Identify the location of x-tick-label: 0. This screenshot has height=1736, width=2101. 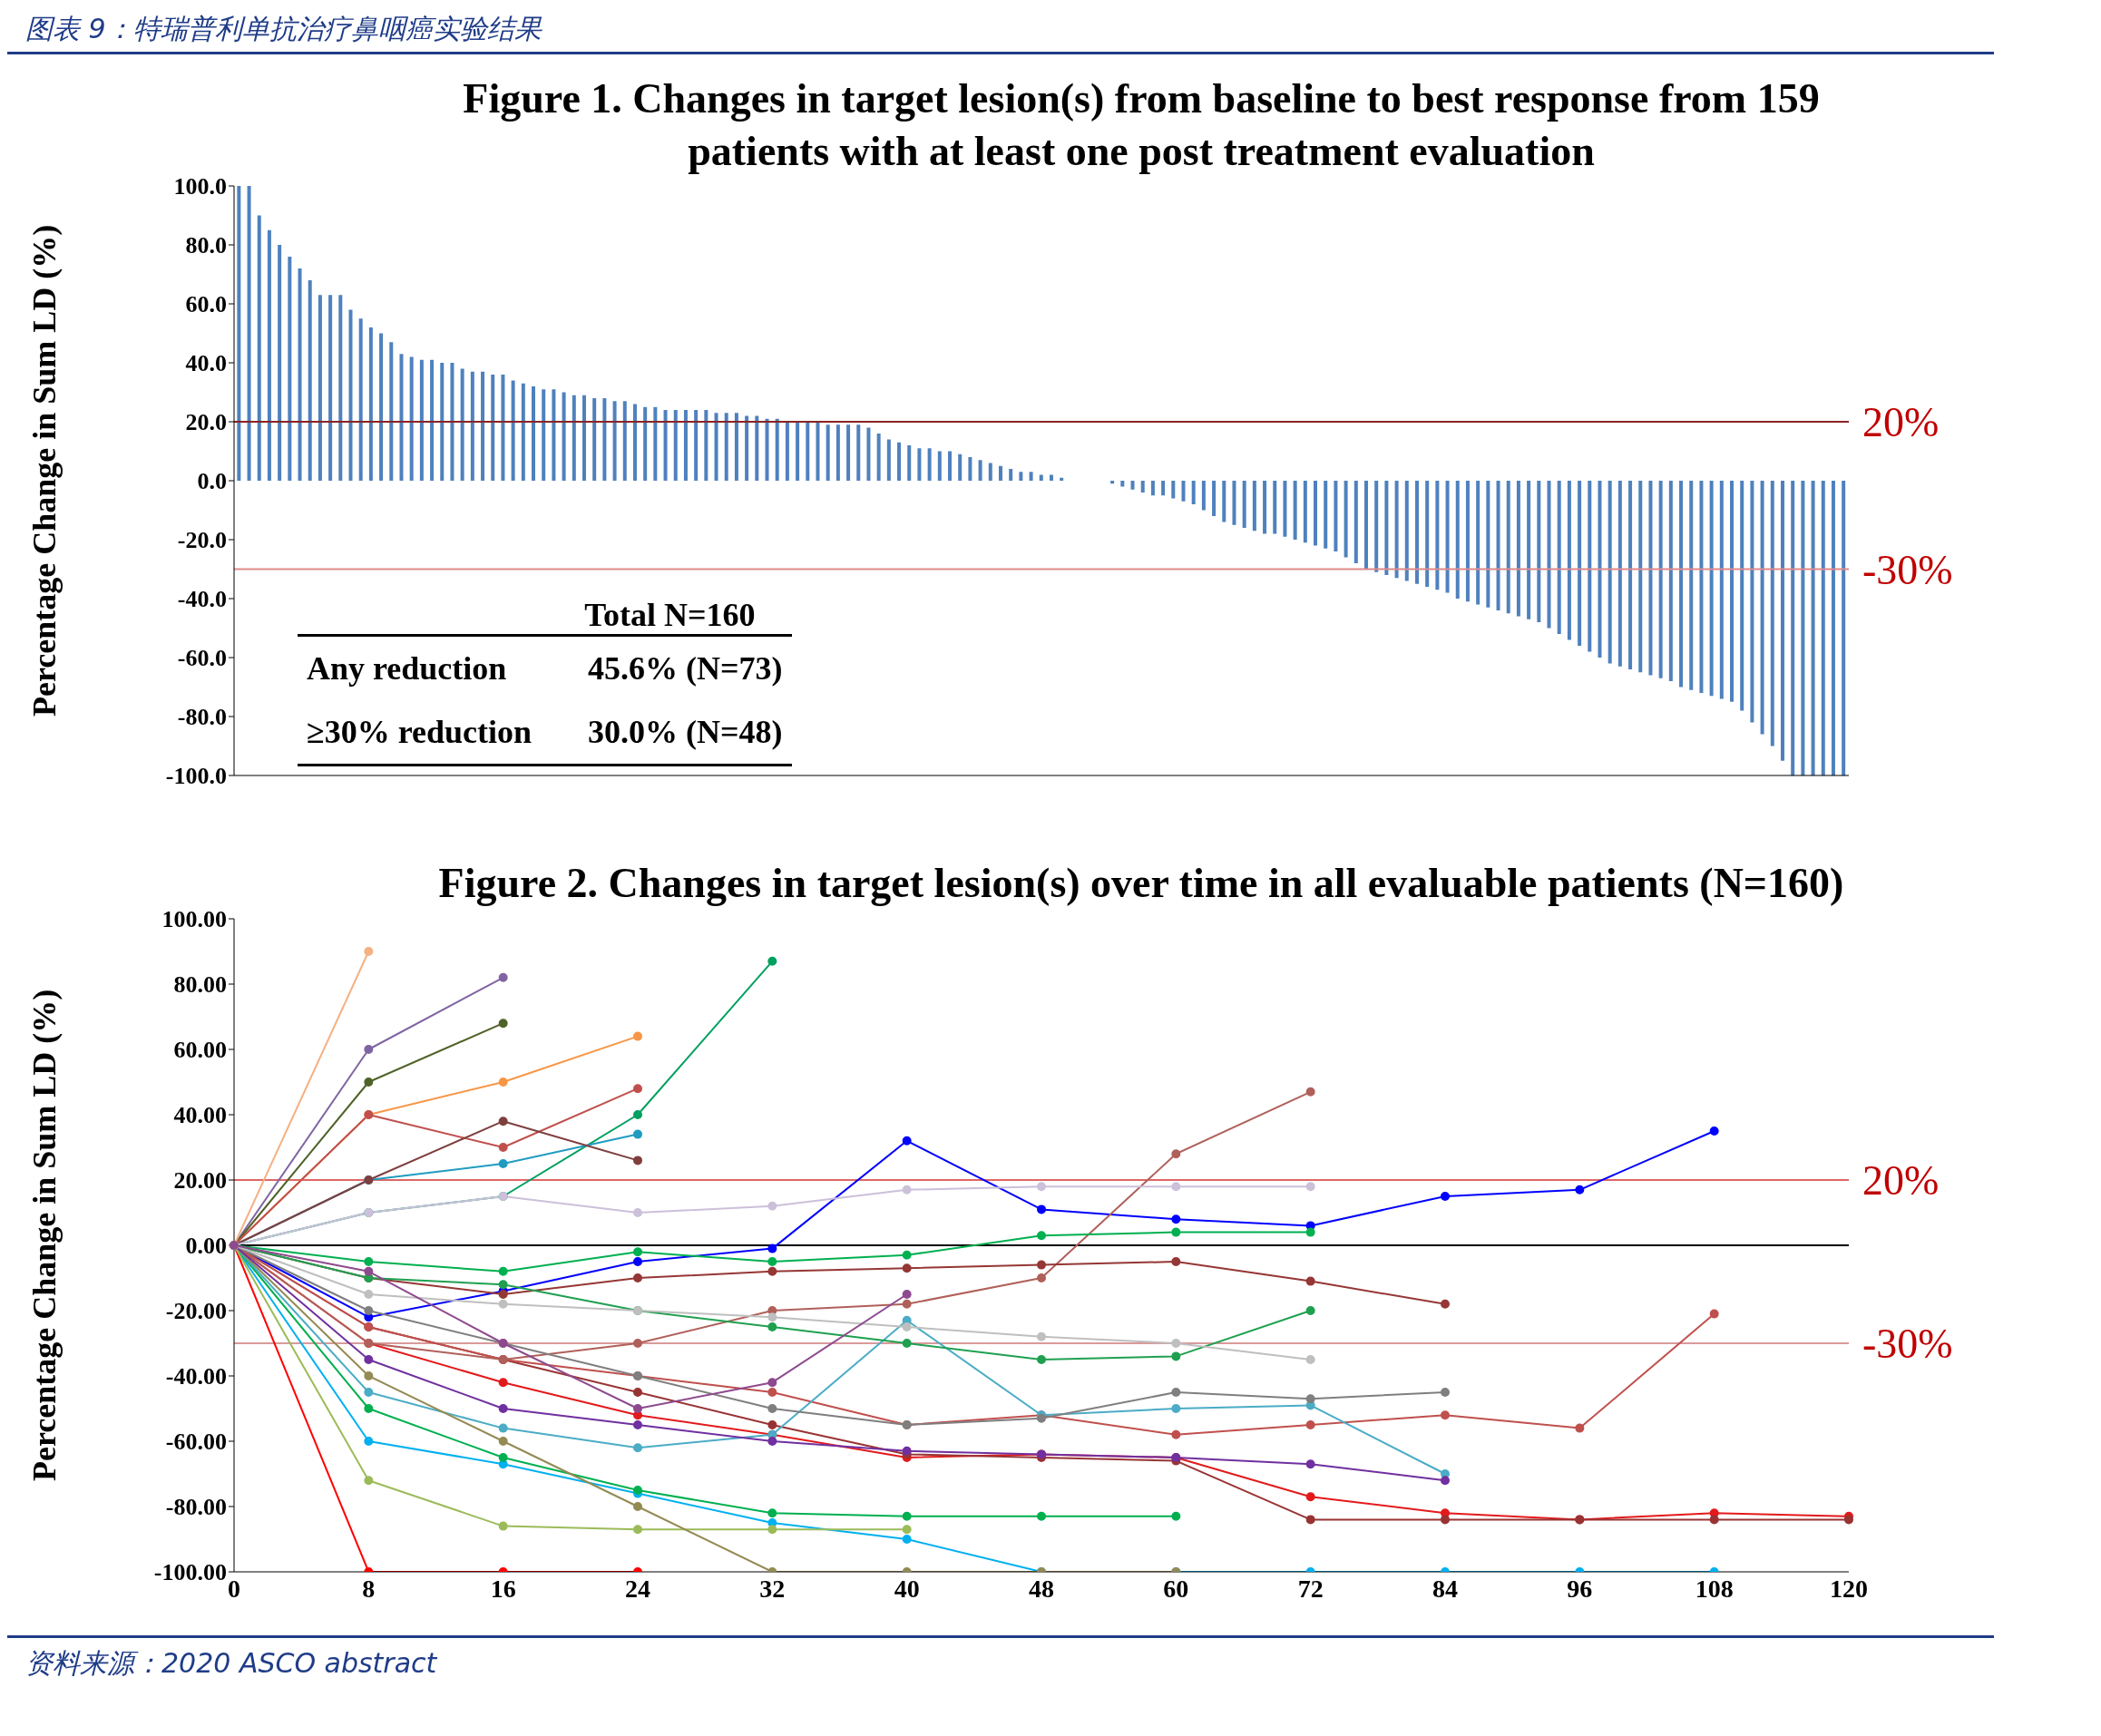
(234, 1589).